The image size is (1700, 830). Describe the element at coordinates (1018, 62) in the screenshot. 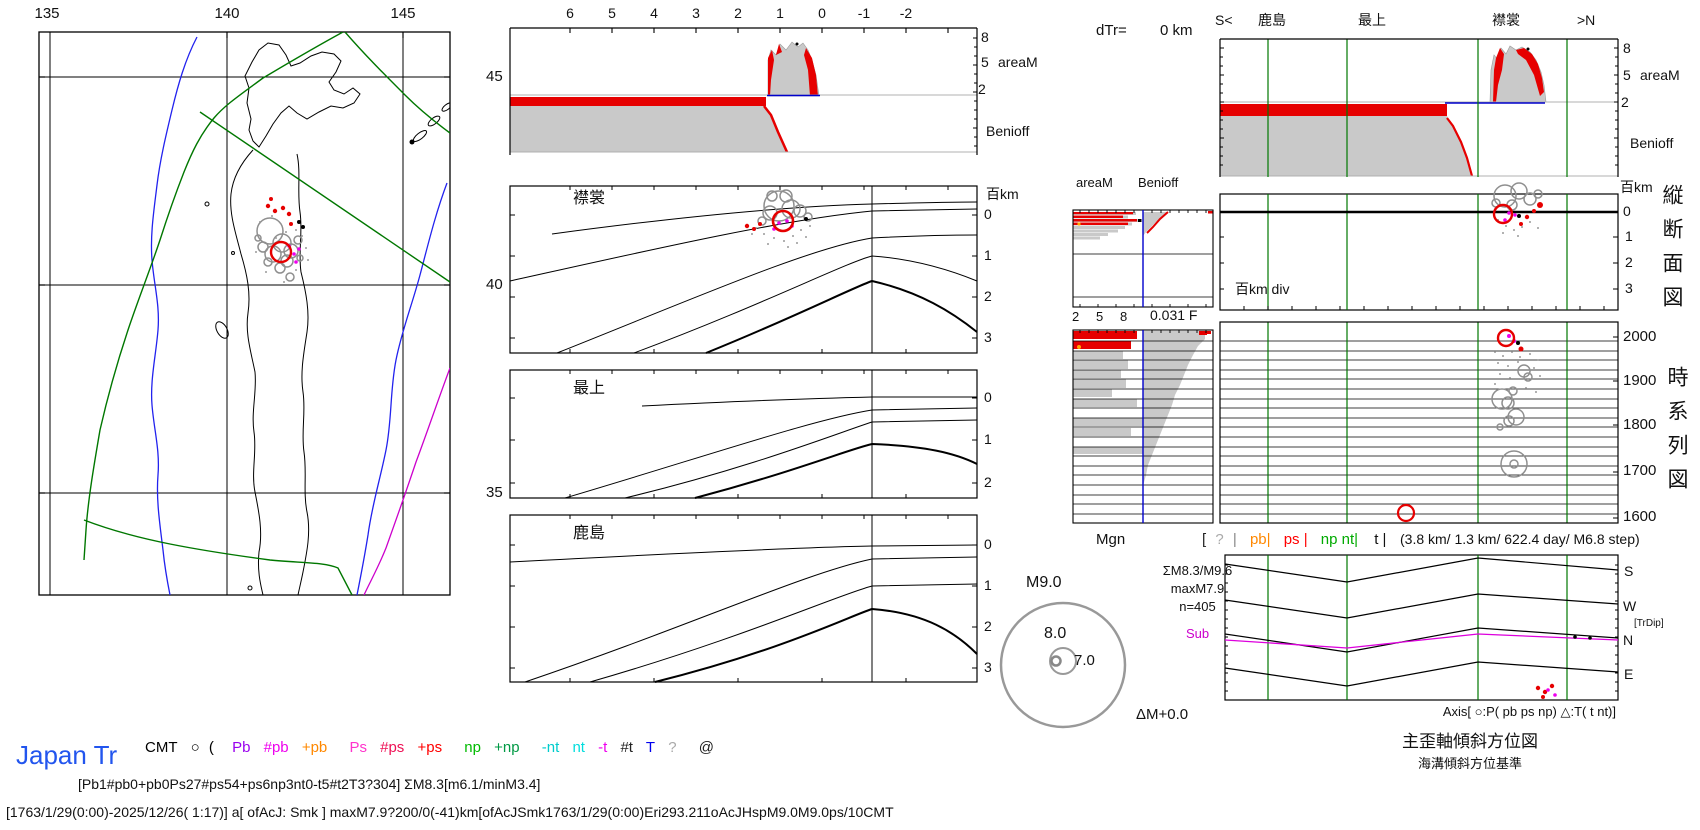

I see `mid-hist-aream-label: areaM` at that location.